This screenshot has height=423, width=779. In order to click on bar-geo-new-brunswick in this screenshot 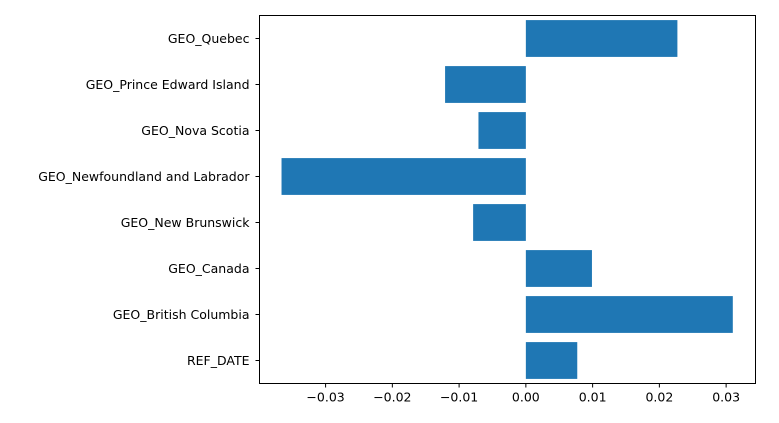, I will do `click(499, 222)`.